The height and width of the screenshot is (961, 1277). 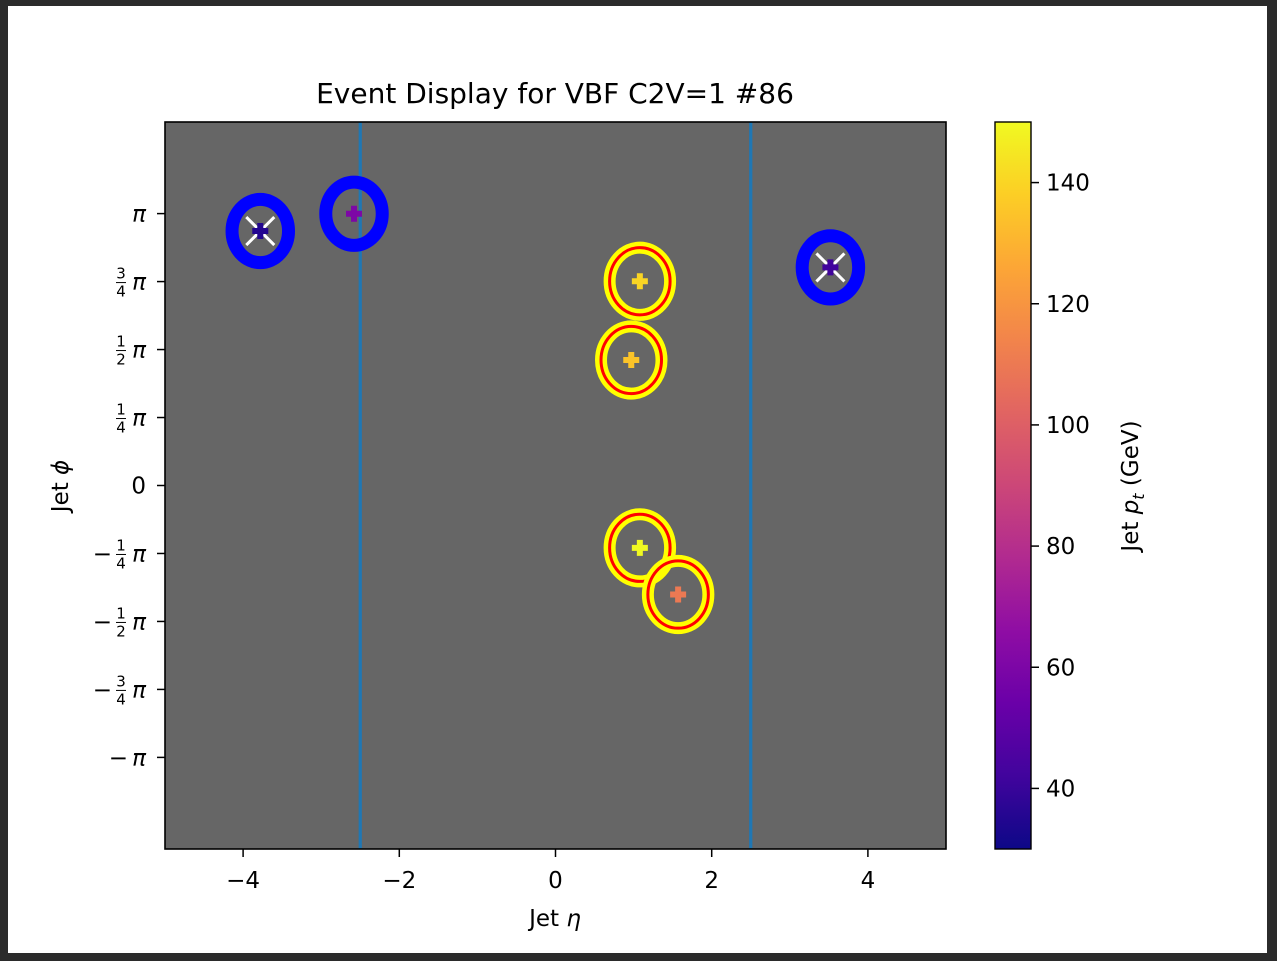 I want to click on y-tick-label: π, so click(x=139, y=215).